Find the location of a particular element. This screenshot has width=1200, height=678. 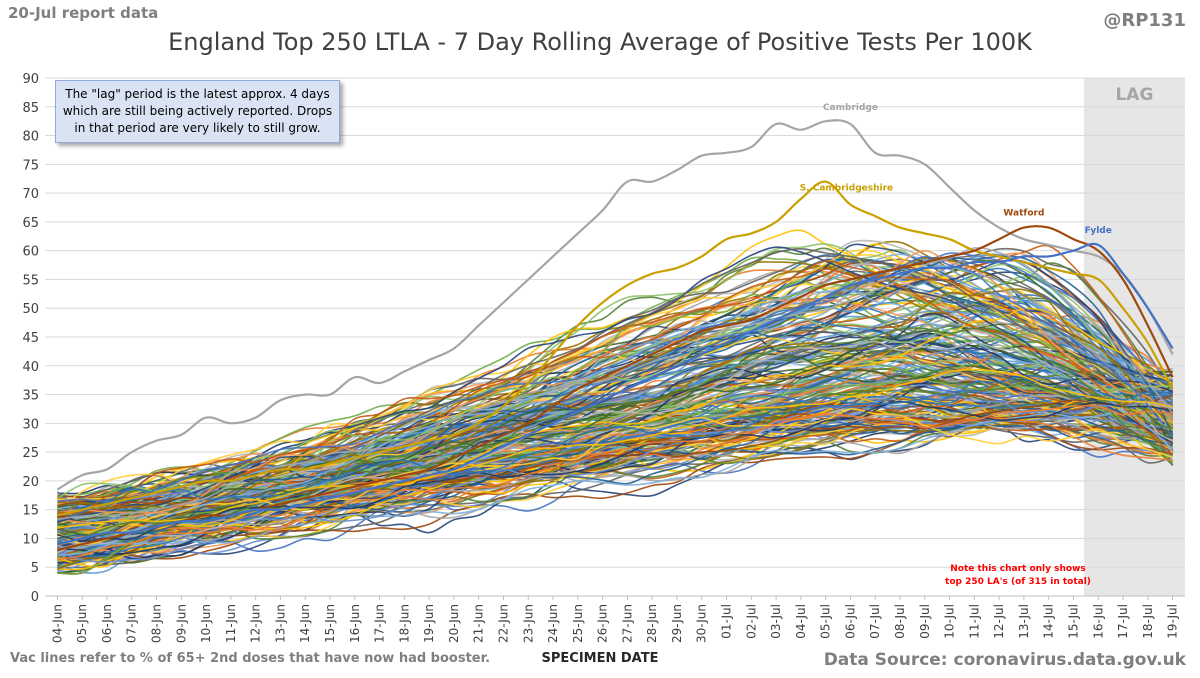

y-tick-label: 85 is located at coordinates (30, 108).